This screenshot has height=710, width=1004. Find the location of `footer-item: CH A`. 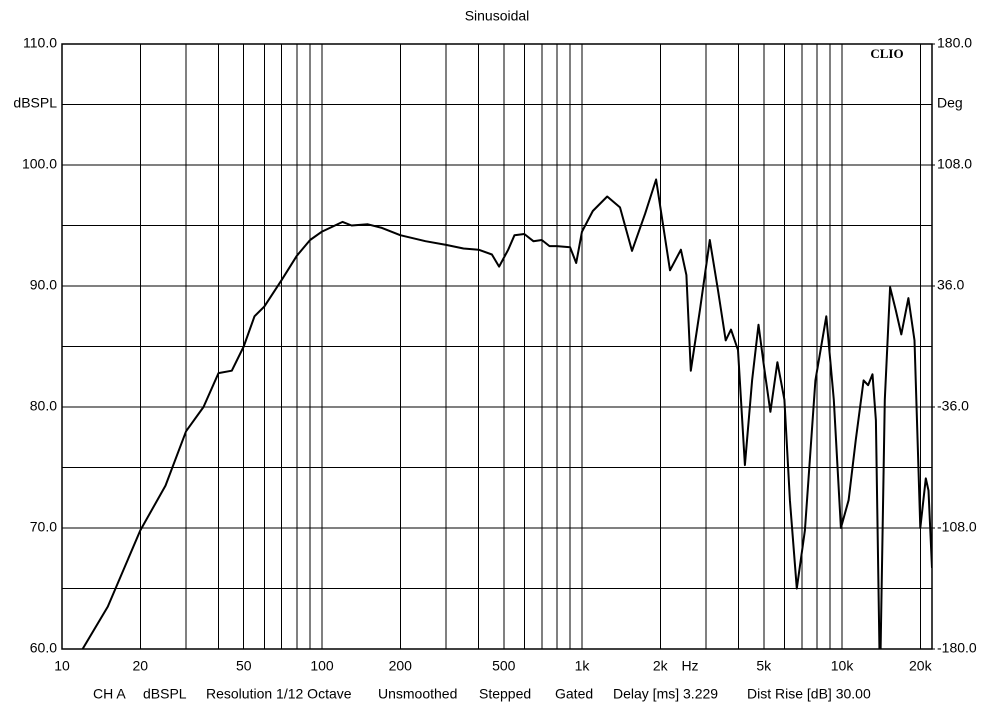

footer-item: CH A is located at coordinates (109, 694).